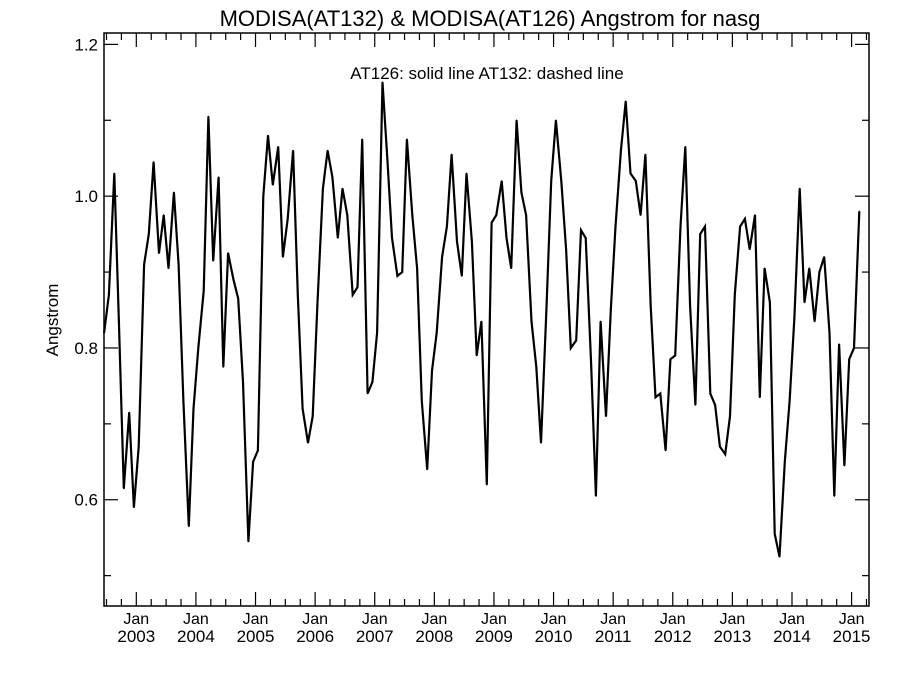  I want to click on x-tick-year-label: 2003, so click(136, 636).